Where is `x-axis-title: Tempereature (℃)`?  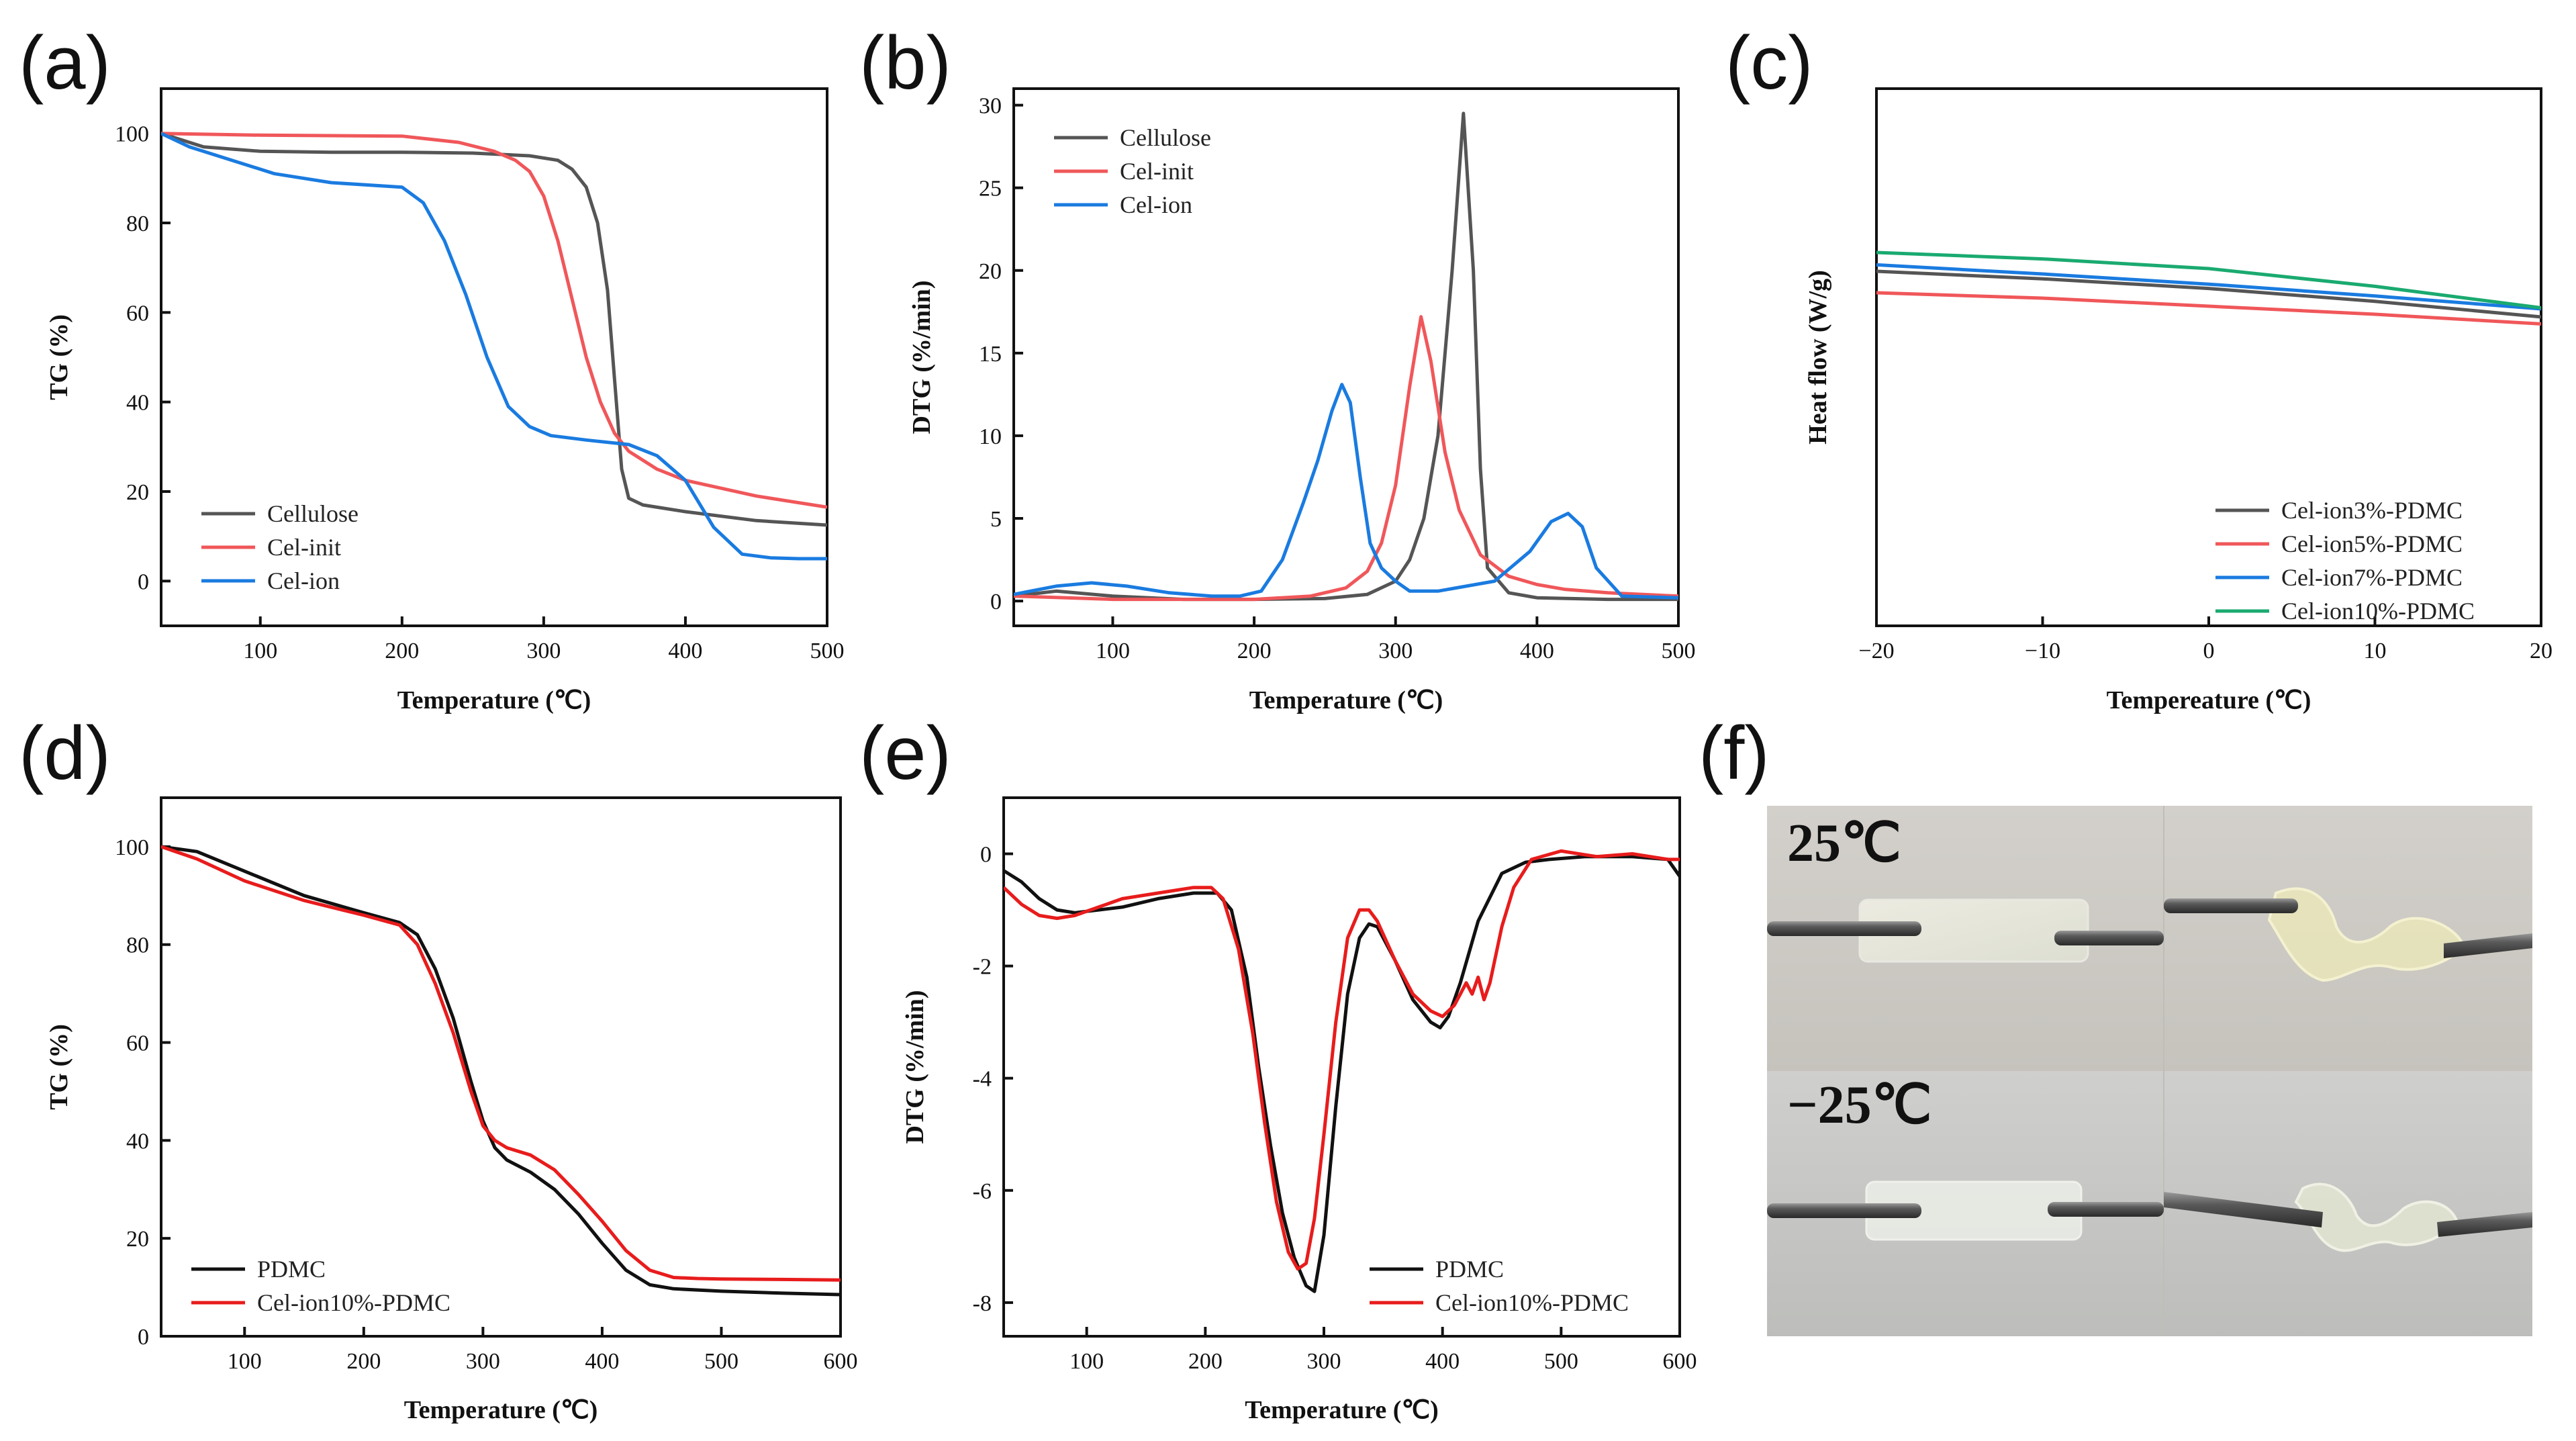 x-axis-title: Tempereature (℃) is located at coordinates (2209, 700).